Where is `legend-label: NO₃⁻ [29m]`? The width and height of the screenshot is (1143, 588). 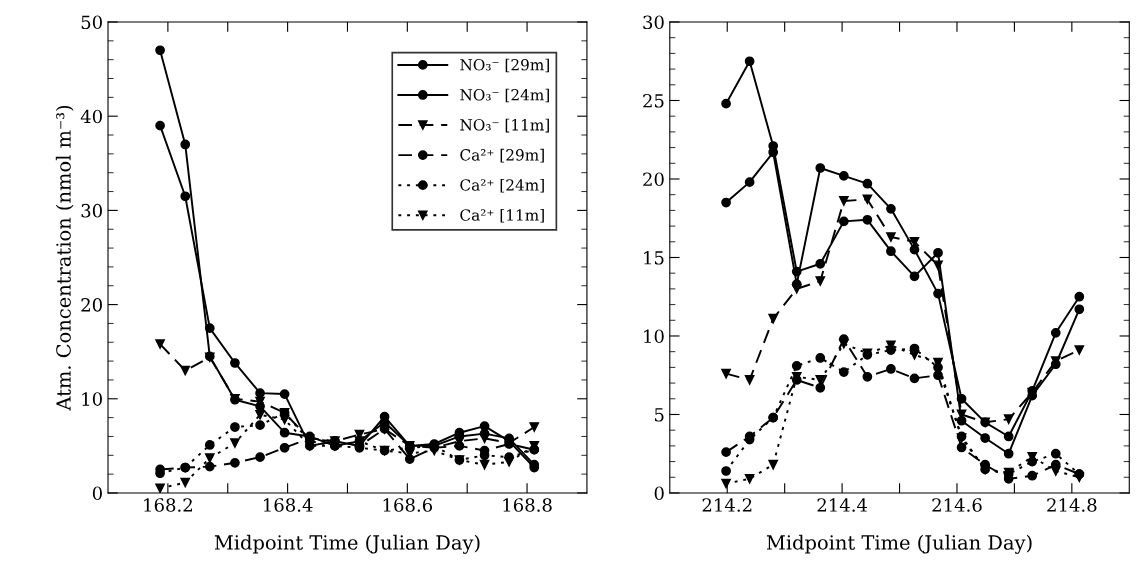
legend-label: NO₃⁻ [29m] is located at coordinates (504, 65).